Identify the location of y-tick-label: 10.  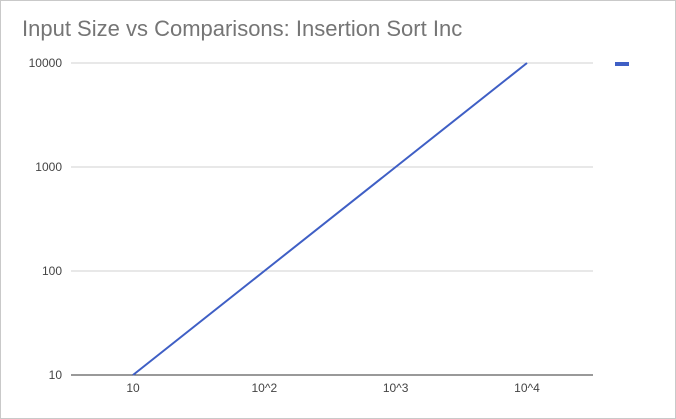
(56, 375).